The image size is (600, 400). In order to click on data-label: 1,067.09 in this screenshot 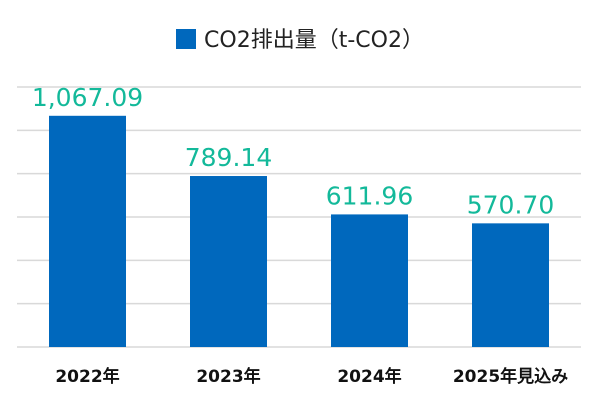, I will do `click(87, 97)`.